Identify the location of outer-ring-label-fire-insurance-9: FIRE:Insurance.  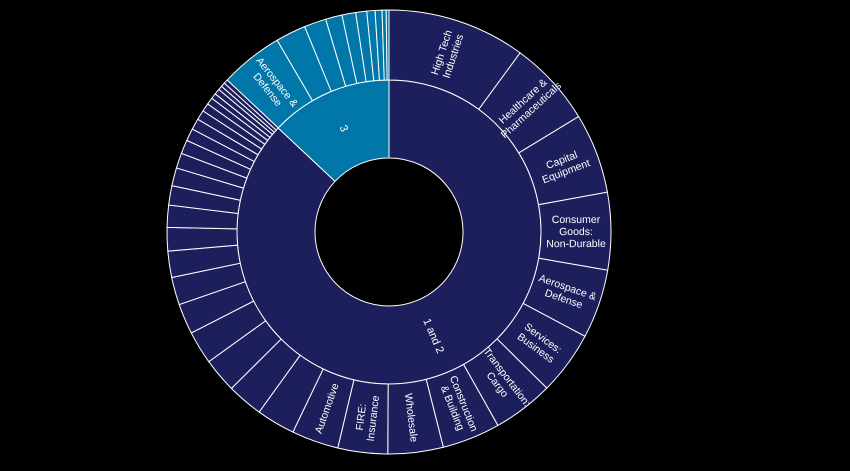
(367, 417).